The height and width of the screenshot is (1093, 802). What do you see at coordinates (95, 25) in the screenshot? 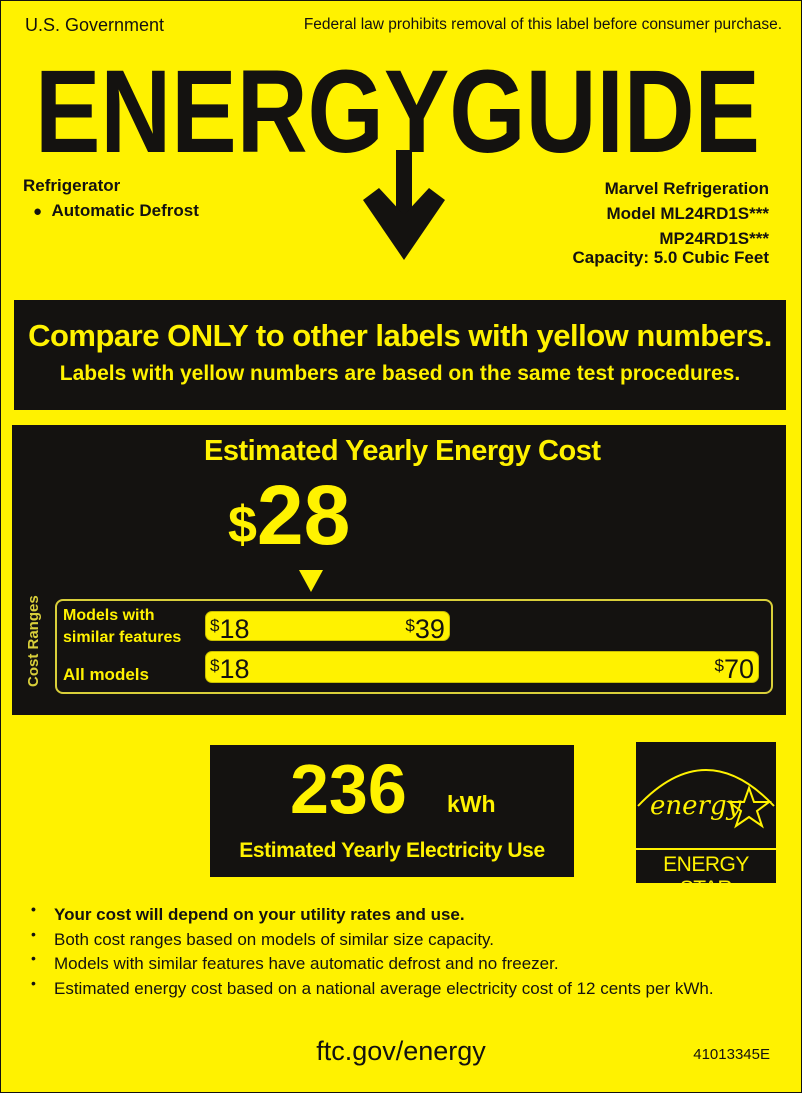
I see `gov-label: U.S. Government` at bounding box center [95, 25].